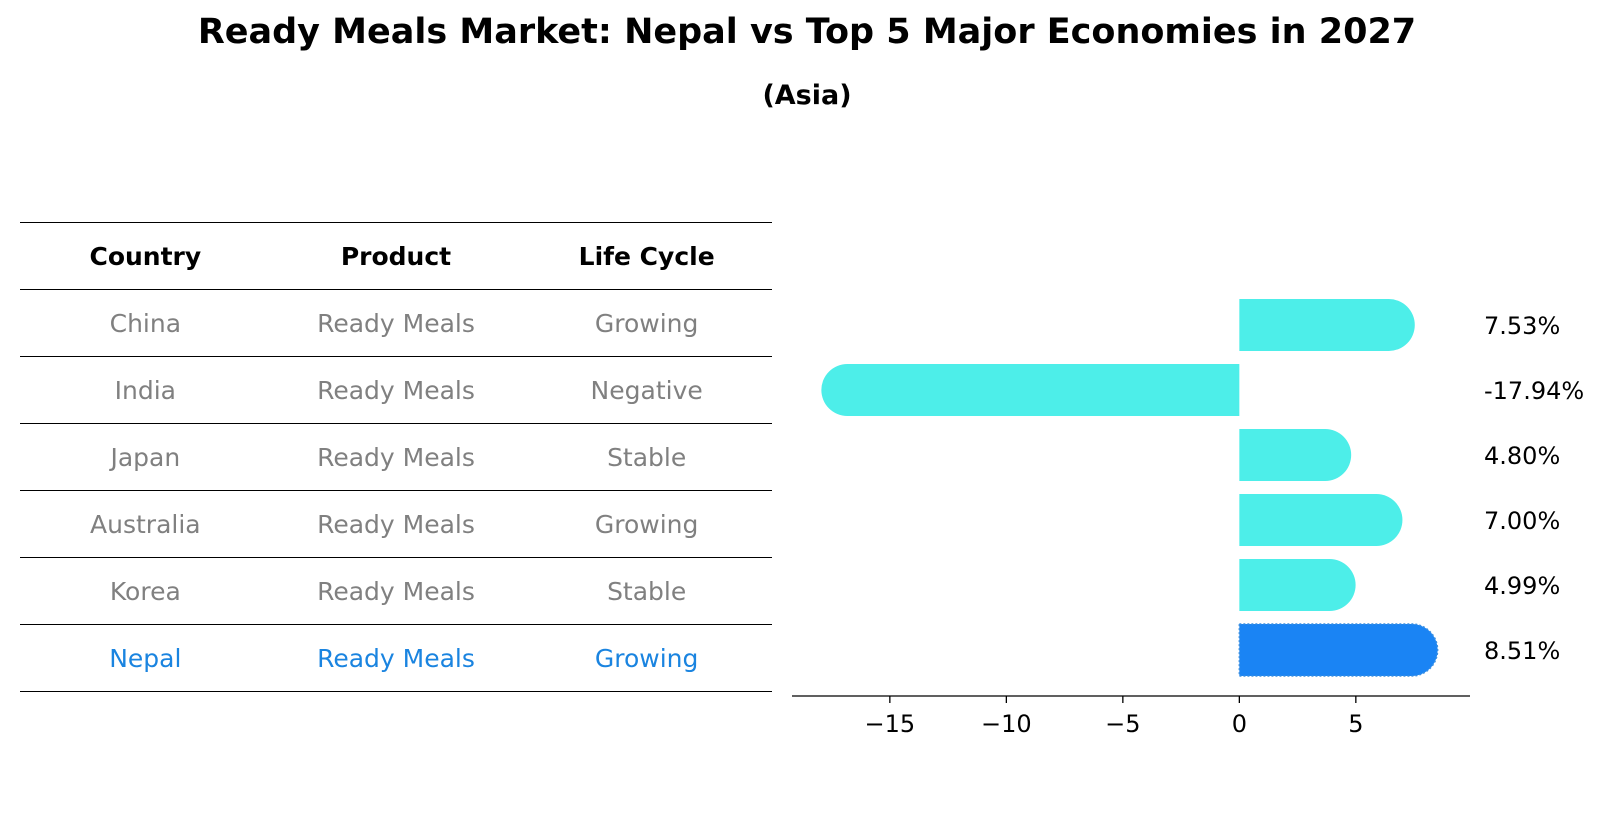  What do you see at coordinates (1006, 724) in the screenshot?
I see `x-tick-label: −10` at bounding box center [1006, 724].